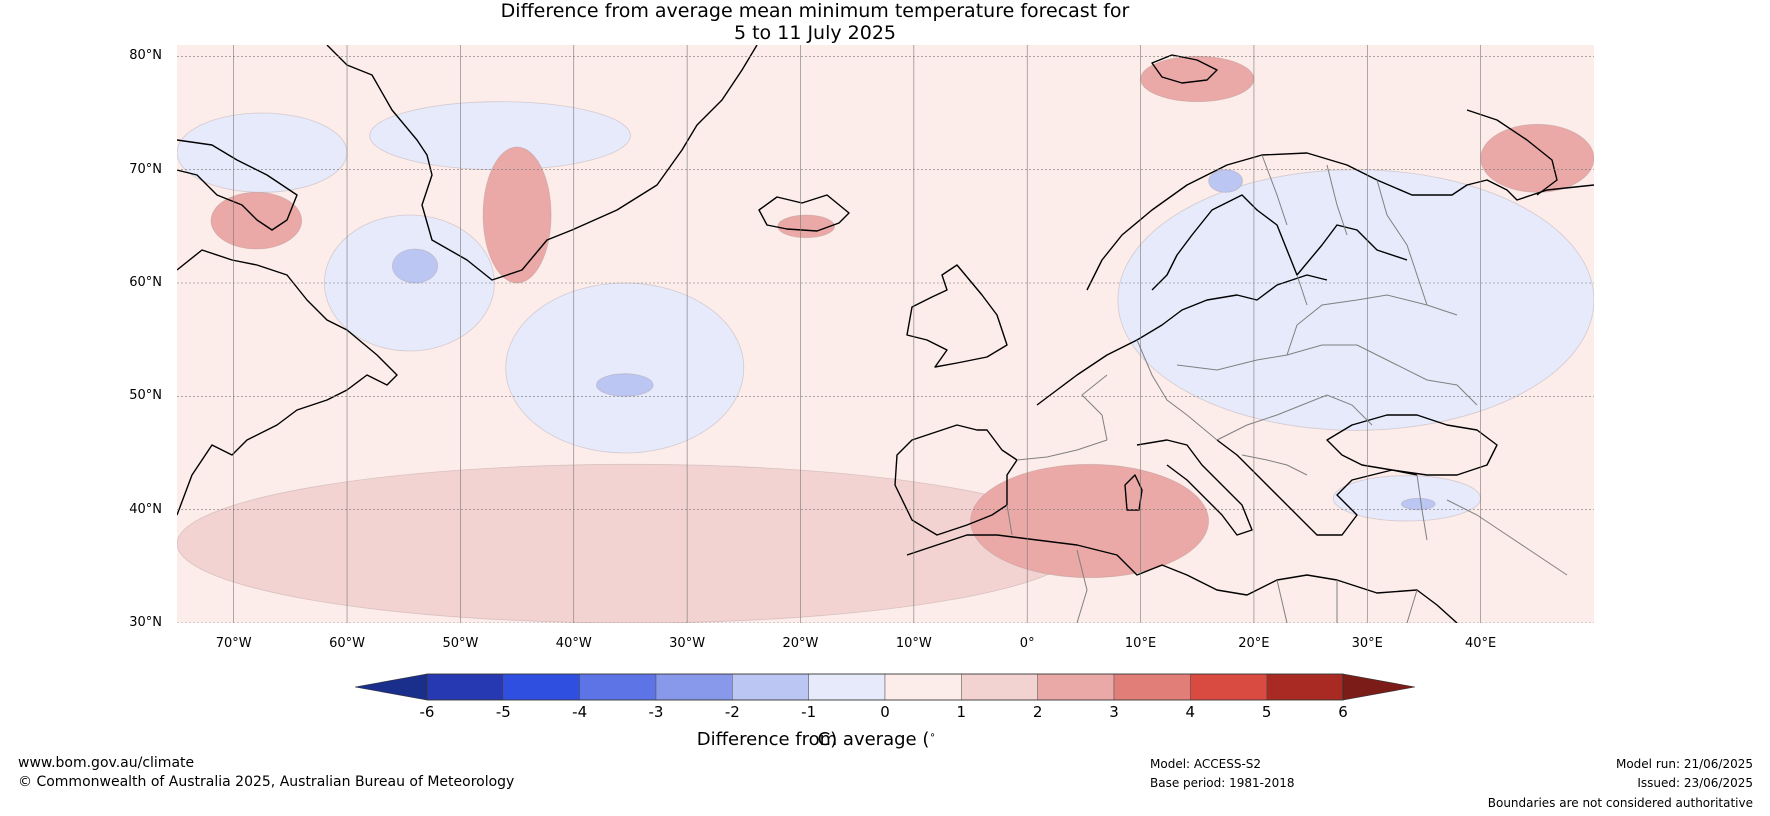  I want to click on colorbar-extend-low, so click(391, 687).